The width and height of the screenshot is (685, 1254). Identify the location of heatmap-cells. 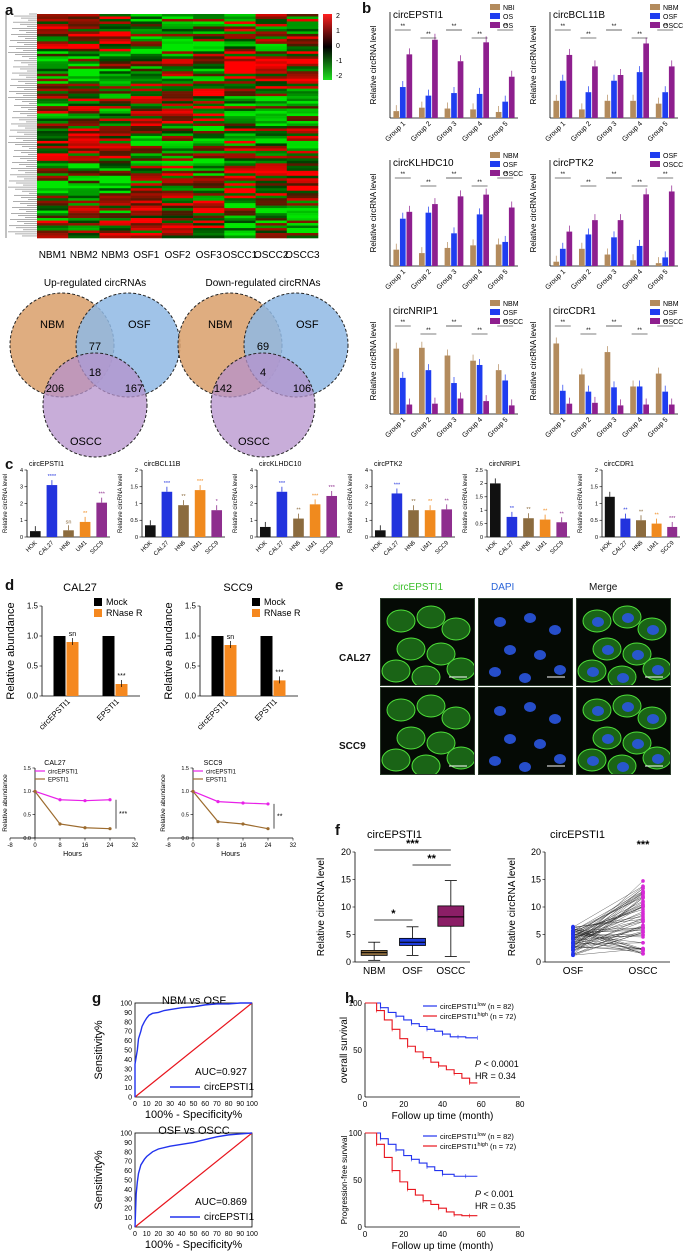
(178, 126).